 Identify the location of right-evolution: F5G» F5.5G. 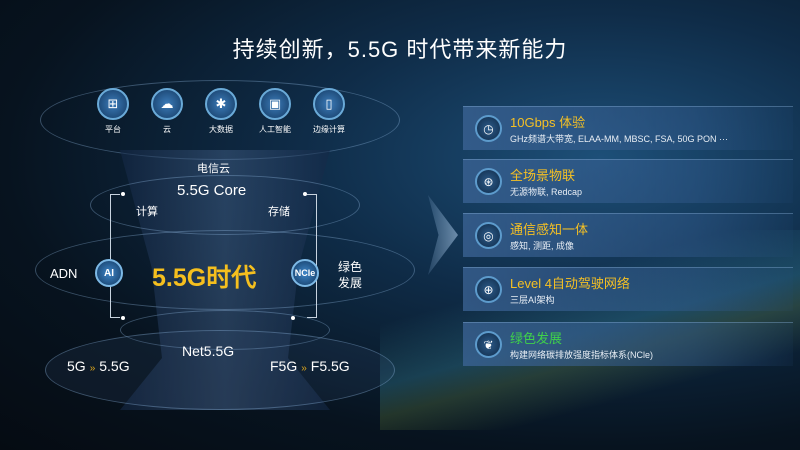
(310, 366).